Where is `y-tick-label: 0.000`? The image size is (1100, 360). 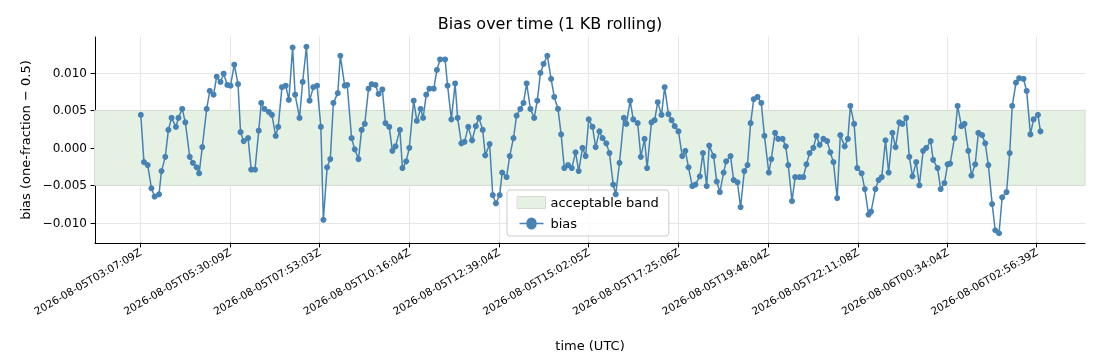 y-tick-label: 0.000 is located at coordinates (69, 147).